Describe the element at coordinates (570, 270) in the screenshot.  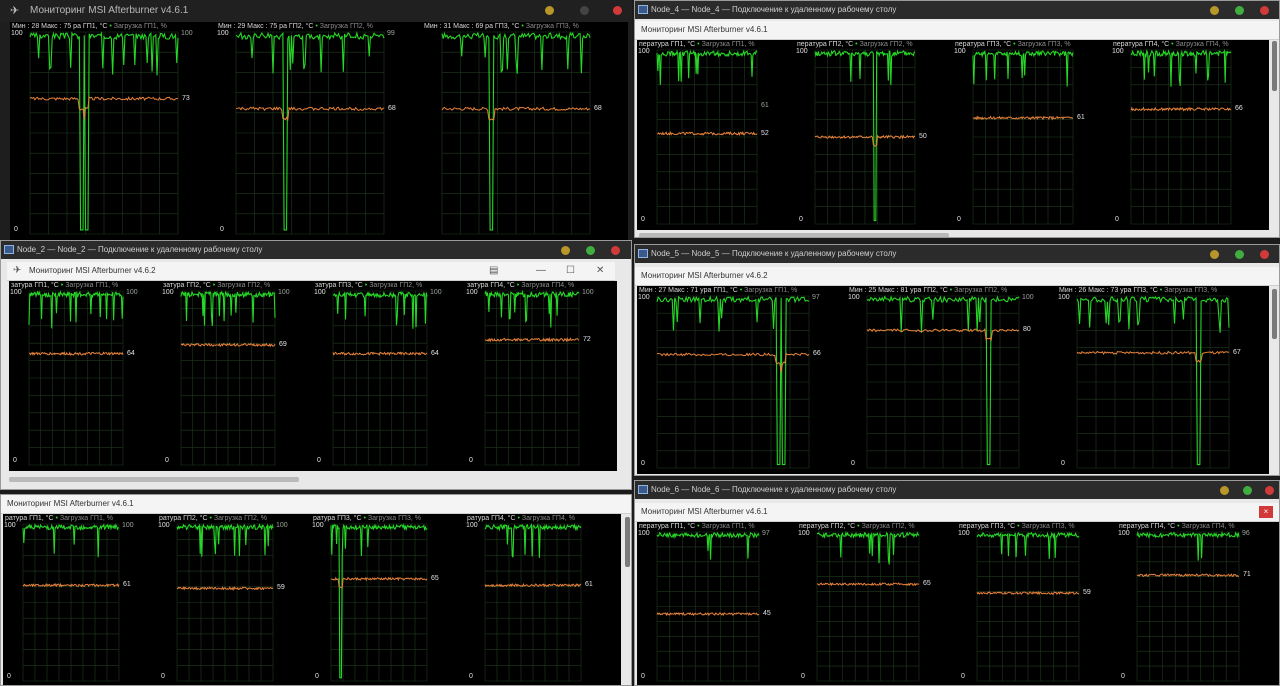
I see `maximize-button: ☐` at that location.